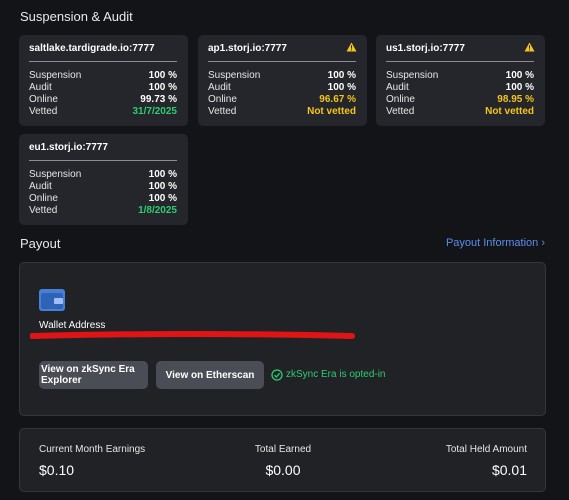 The height and width of the screenshot is (500, 569). What do you see at coordinates (425, 48) in the screenshot?
I see `satellite-name: us1.storj.io:7777` at bounding box center [425, 48].